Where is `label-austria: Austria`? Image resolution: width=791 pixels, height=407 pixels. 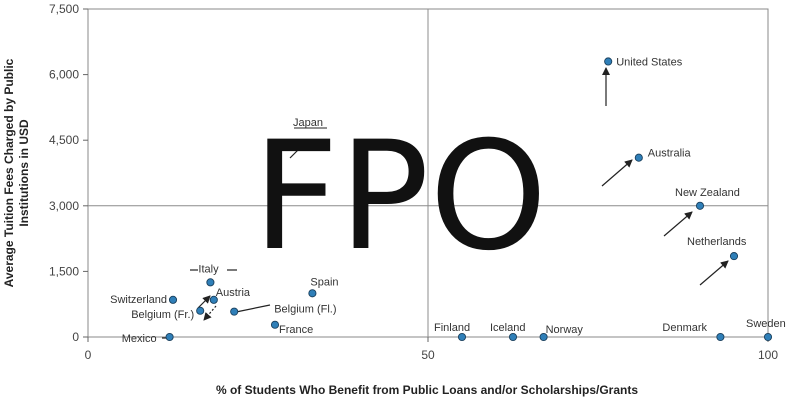 label-austria: Austria is located at coordinates (233, 293).